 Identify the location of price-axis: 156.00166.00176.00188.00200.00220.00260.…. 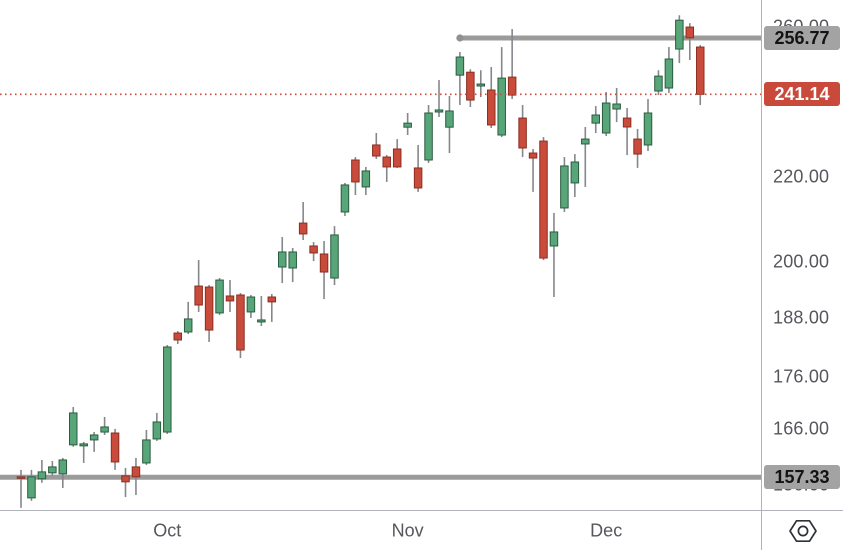
(802, 255).